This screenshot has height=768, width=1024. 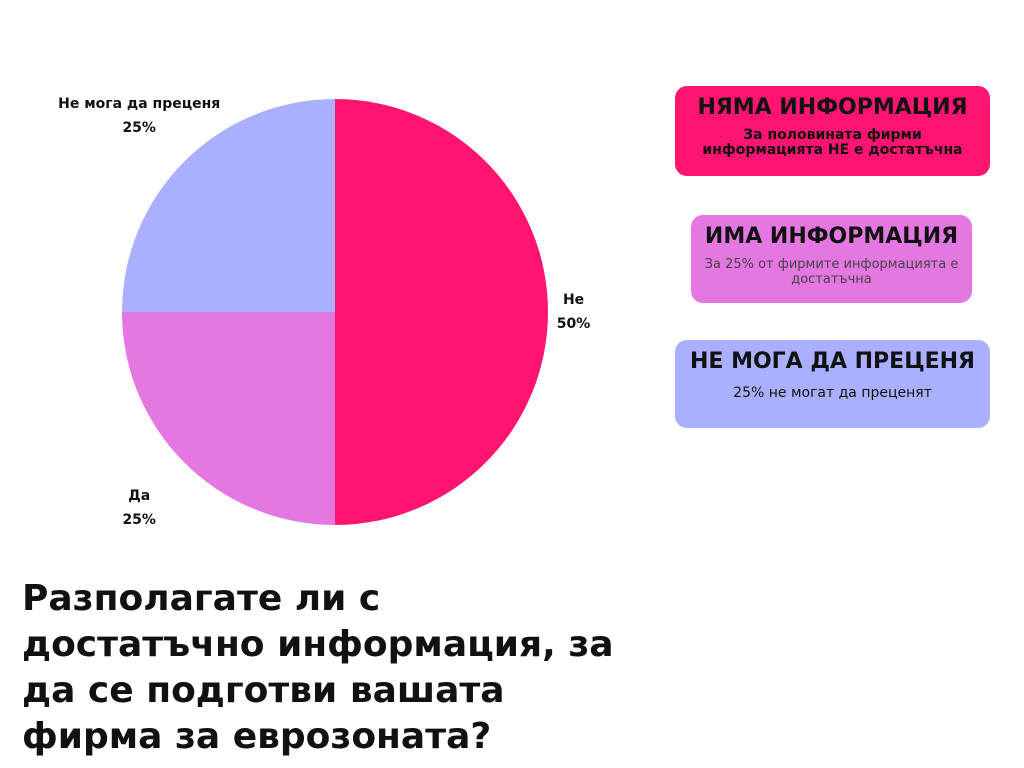 What do you see at coordinates (832, 393) in the screenshot?
I see `card-text: 25% не могат да преценят` at bounding box center [832, 393].